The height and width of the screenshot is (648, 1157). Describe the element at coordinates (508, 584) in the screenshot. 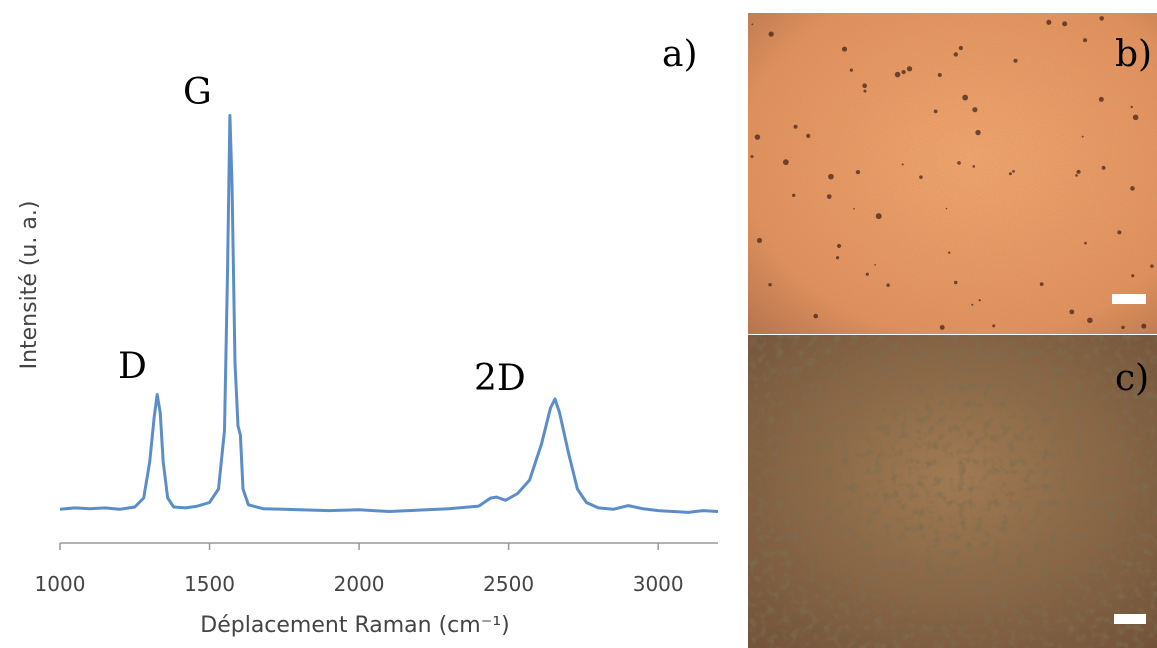

I see `x-tick-label: 2500` at that location.